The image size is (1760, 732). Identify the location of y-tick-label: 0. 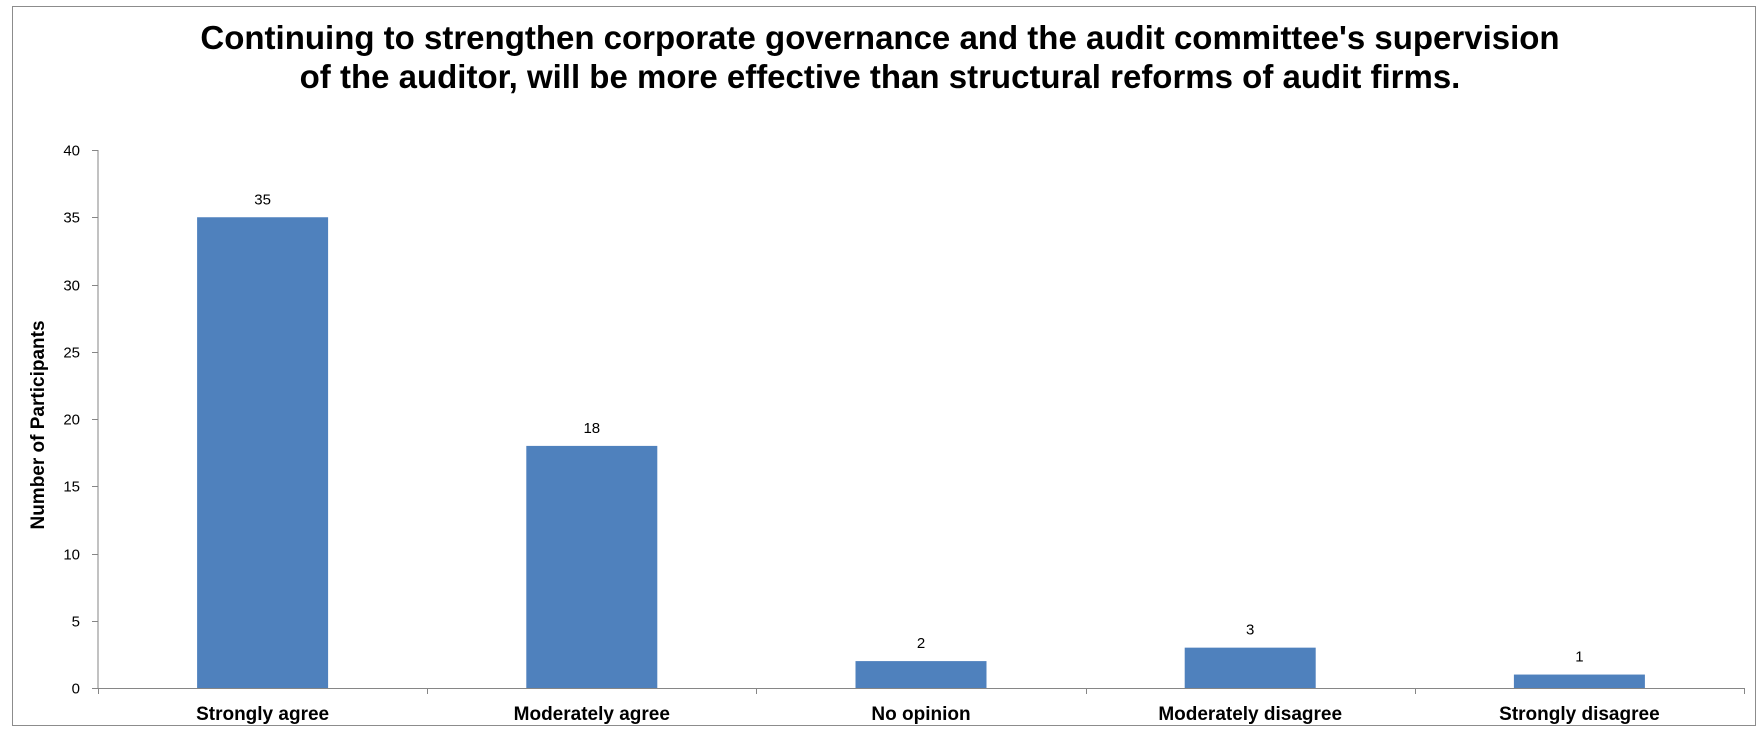
(76, 689).